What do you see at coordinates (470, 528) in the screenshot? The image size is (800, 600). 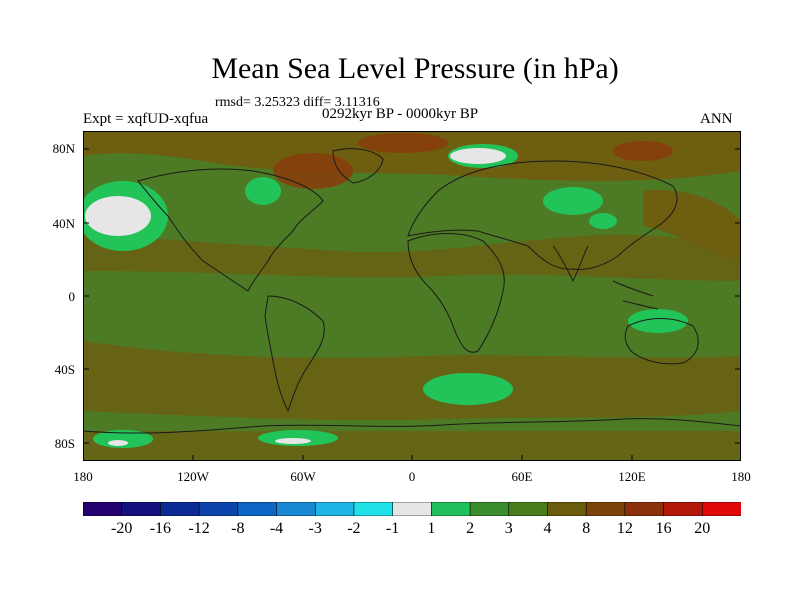 I see `colorbar-label: 2` at bounding box center [470, 528].